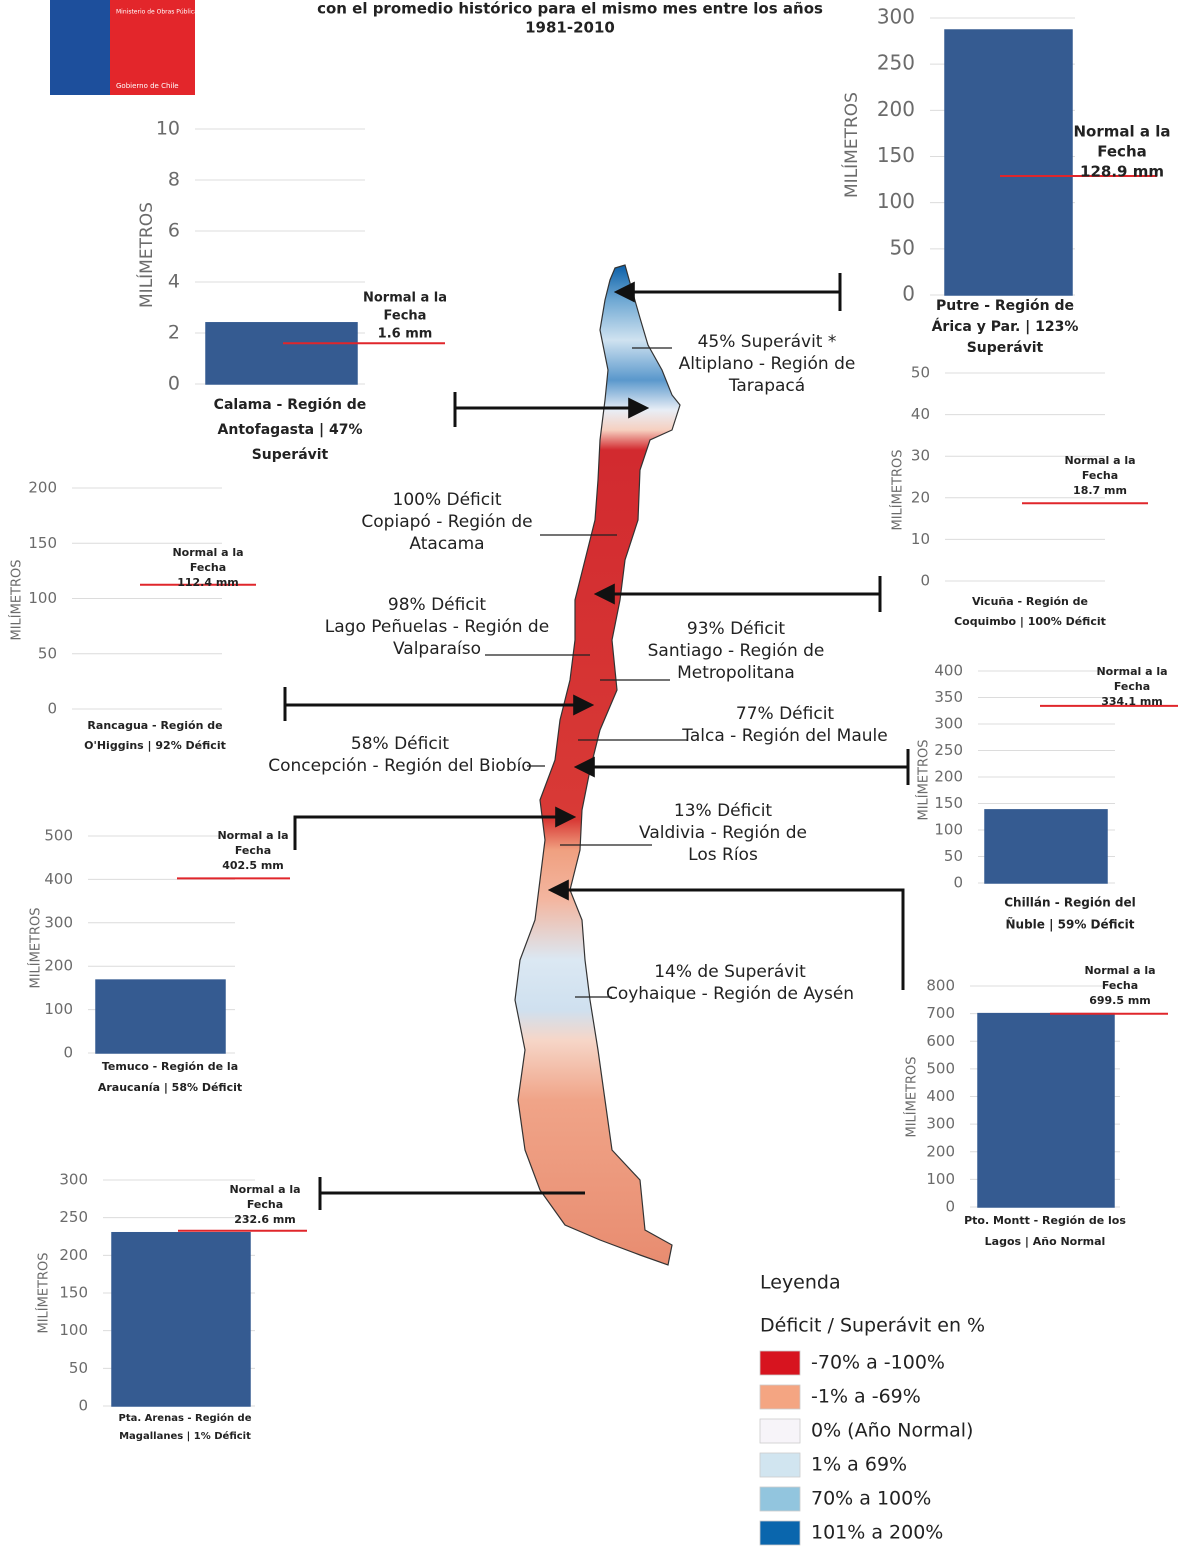  What do you see at coordinates (174, 180) in the screenshot?
I see `y-tick-label: 8` at bounding box center [174, 180].